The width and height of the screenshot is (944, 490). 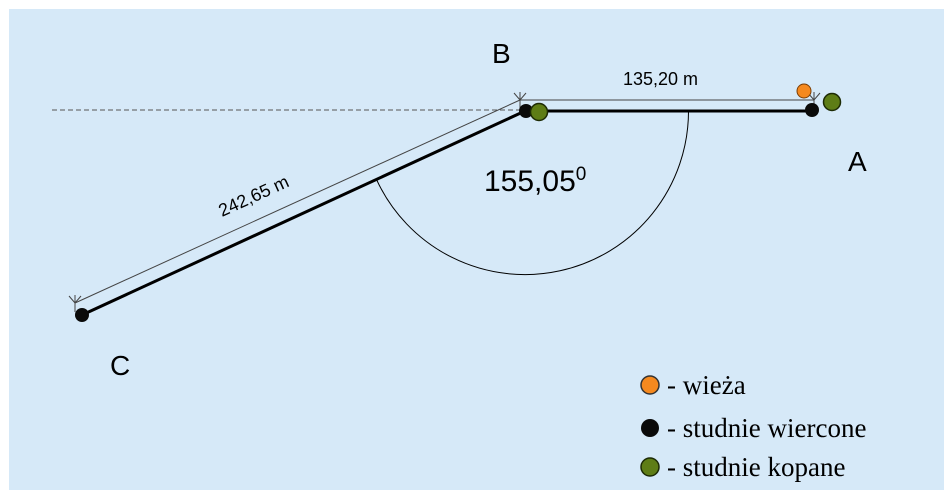 What do you see at coordinates (526, 111) in the screenshot?
I see `drilled-well-marker-b` at bounding box center [526, 111].